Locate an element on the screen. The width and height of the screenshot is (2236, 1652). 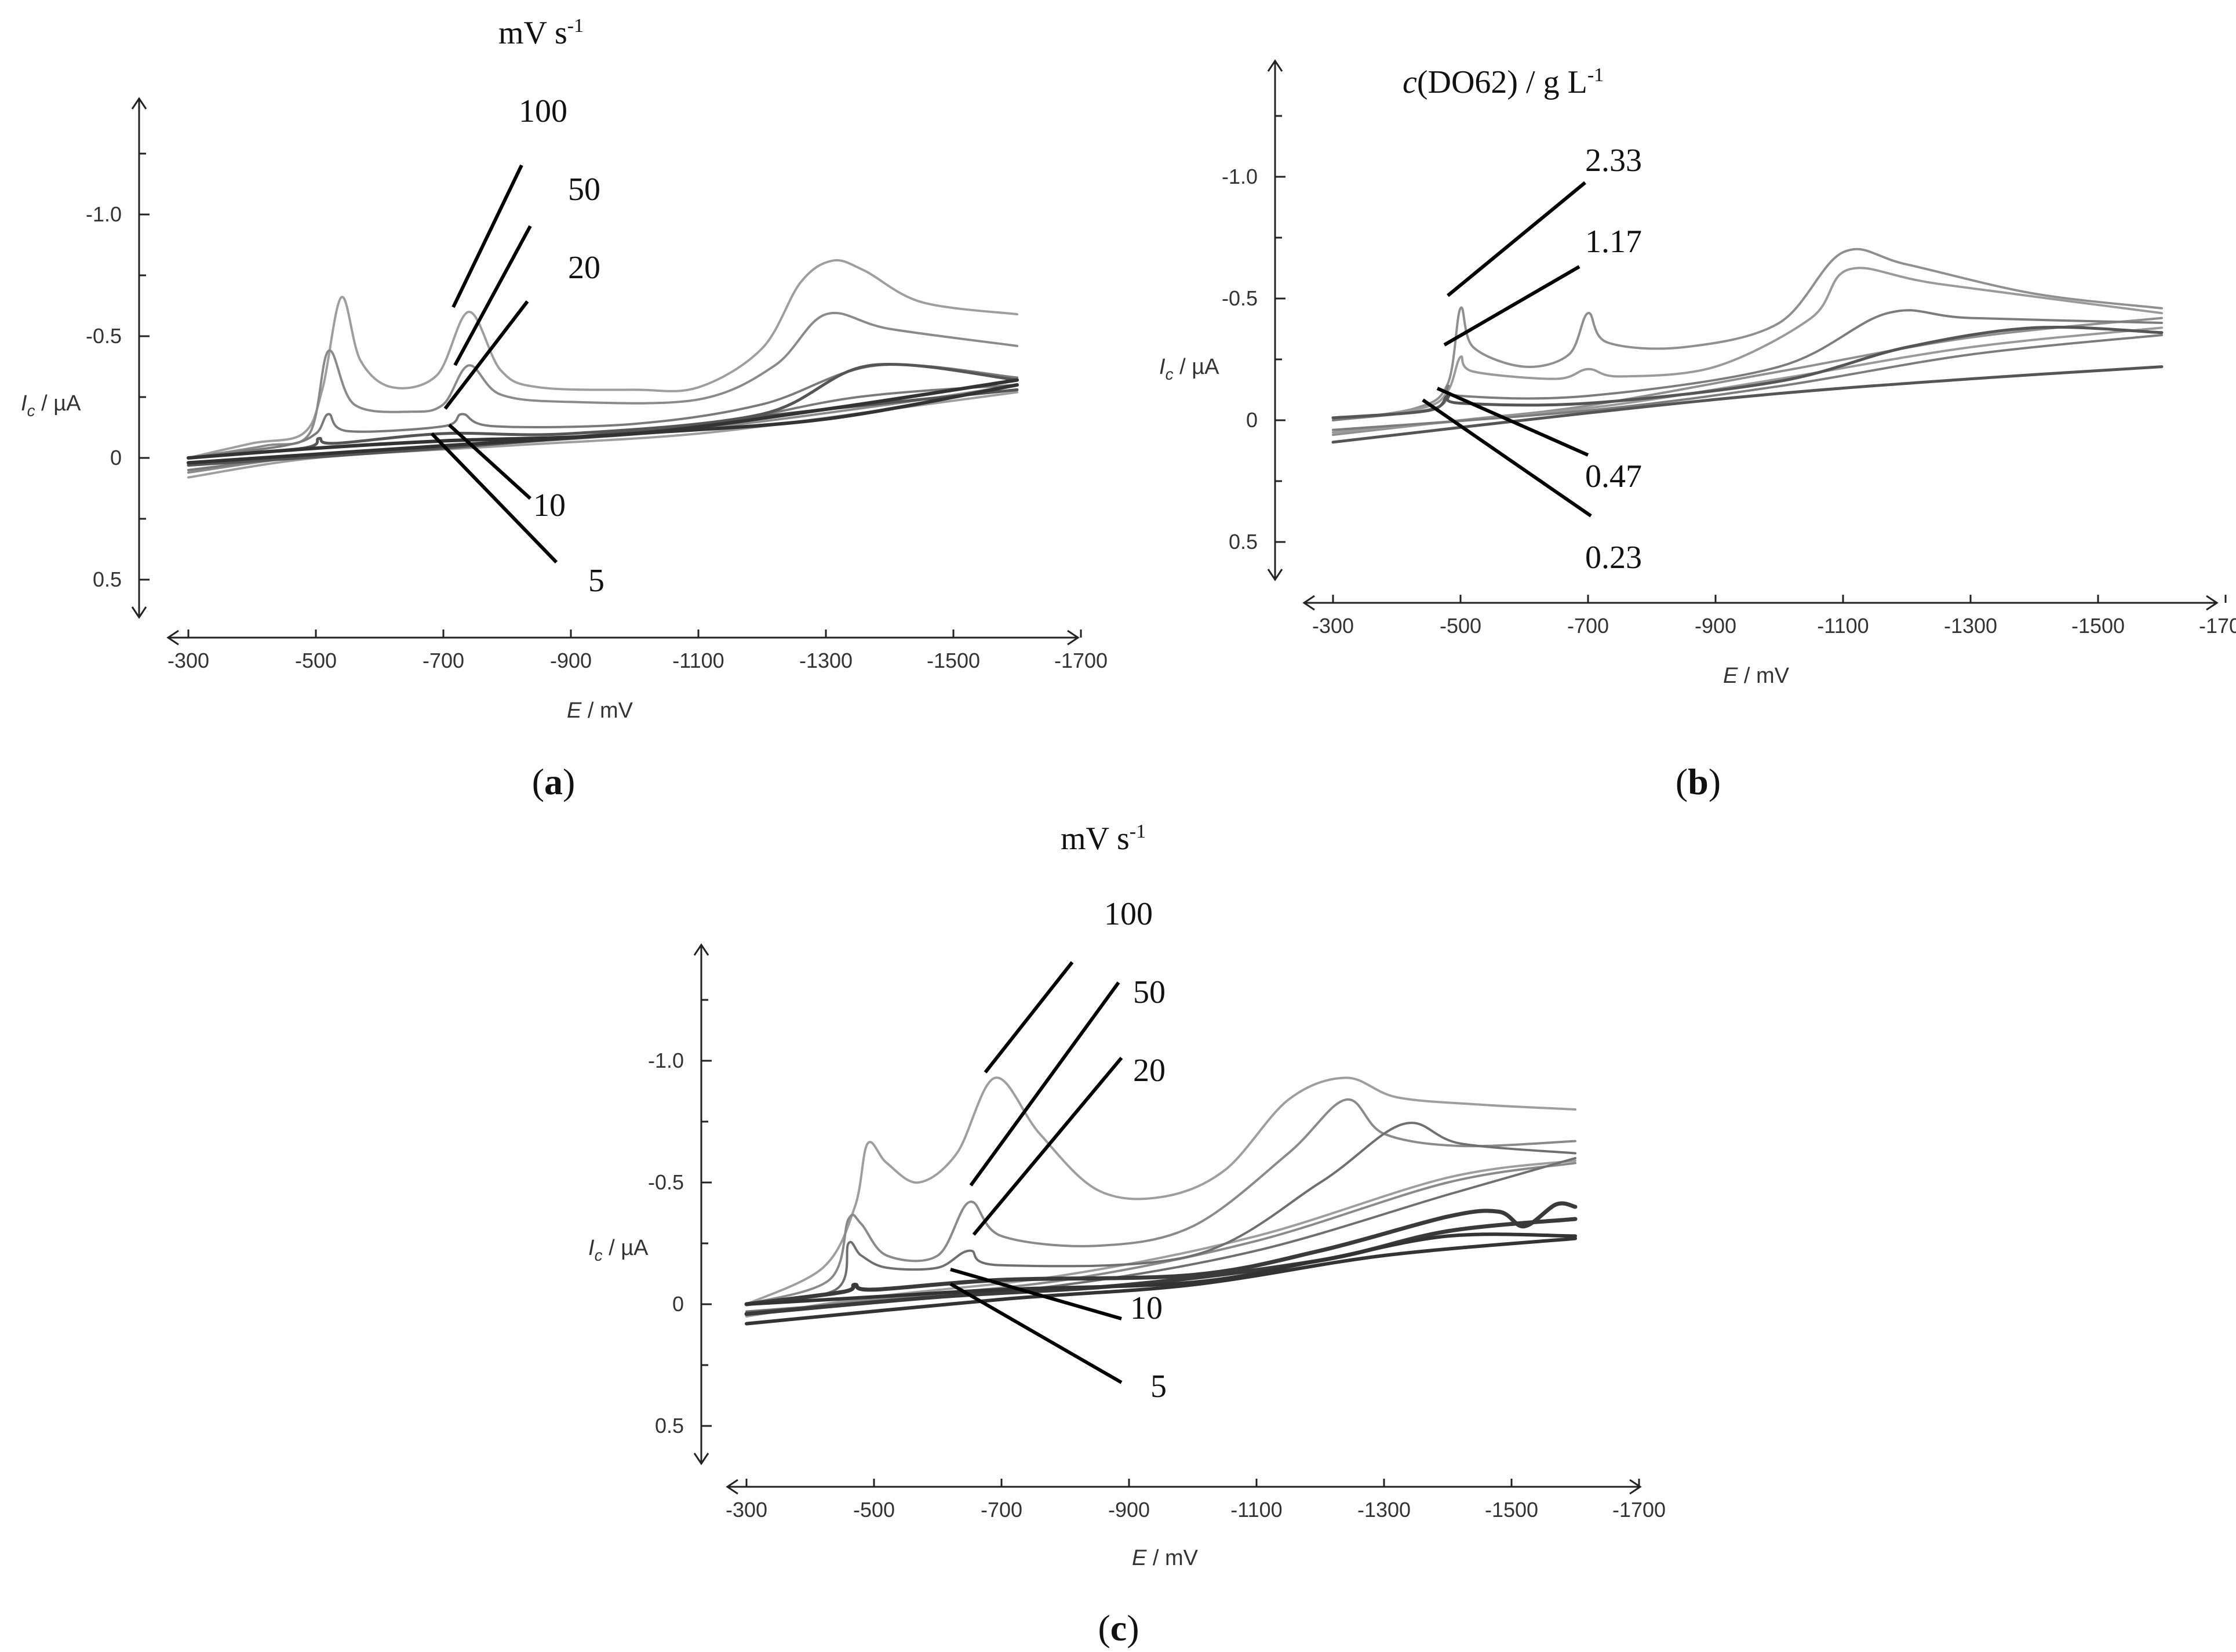
x-axis-title-c: E / mV is located at coordinates (1165, 1558).